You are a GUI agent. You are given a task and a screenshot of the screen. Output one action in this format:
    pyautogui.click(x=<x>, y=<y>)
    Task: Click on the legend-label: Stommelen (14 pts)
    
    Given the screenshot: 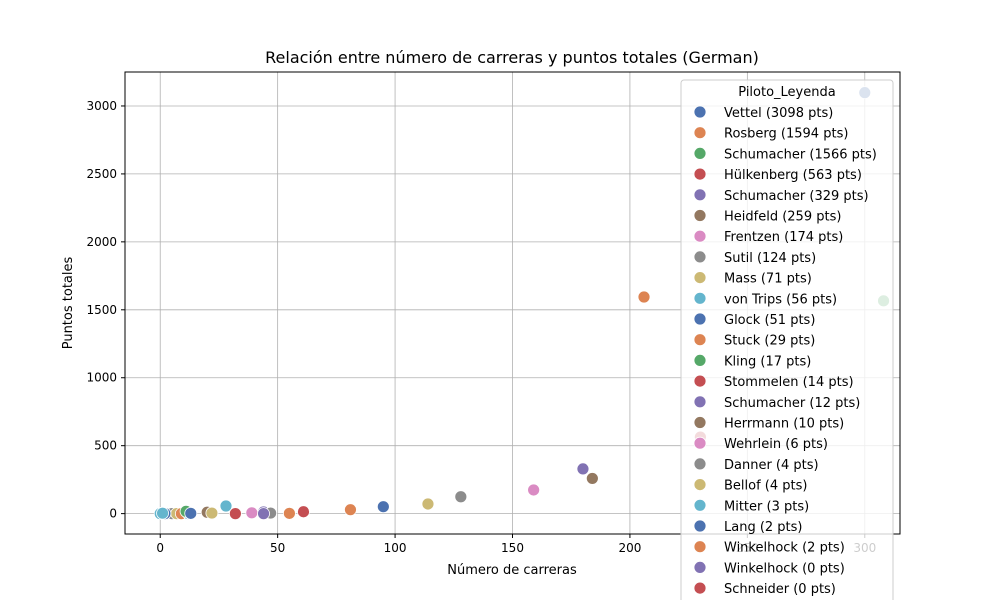 What is the action you would take?
    pyautogui.click(x=789, y=382)
    